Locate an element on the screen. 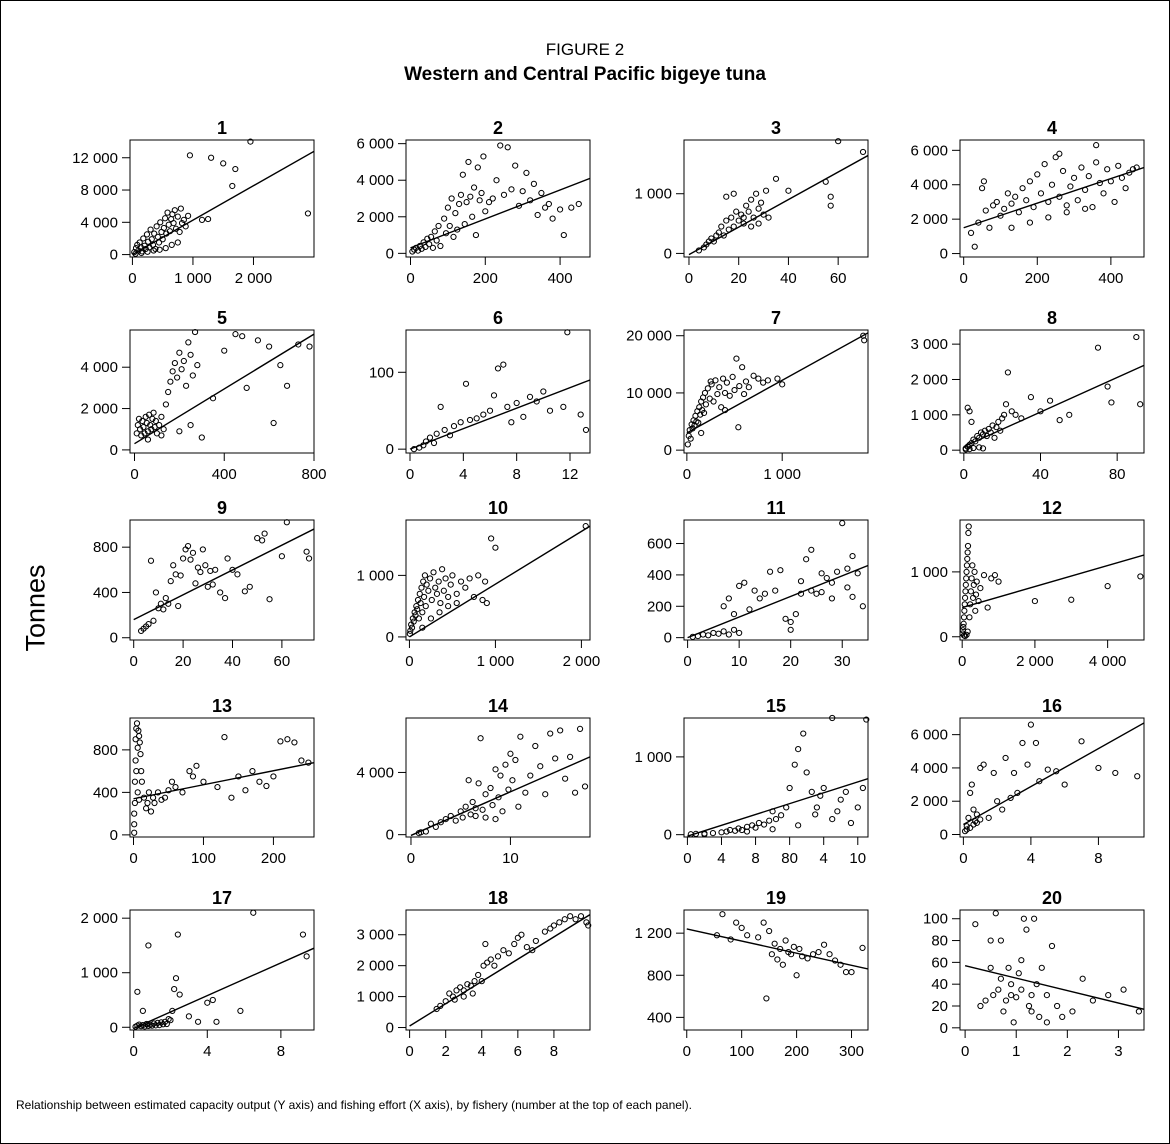 The height and width of the screenshot is (1144, 1170). plot-frame is located at coordinates (1052, 198).